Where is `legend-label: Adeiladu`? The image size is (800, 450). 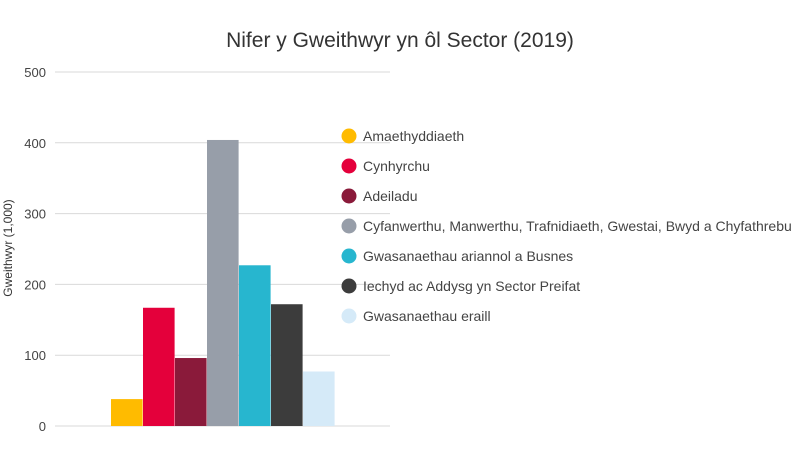
legend-label: Adeiladu is located at coordinates (390, 196).